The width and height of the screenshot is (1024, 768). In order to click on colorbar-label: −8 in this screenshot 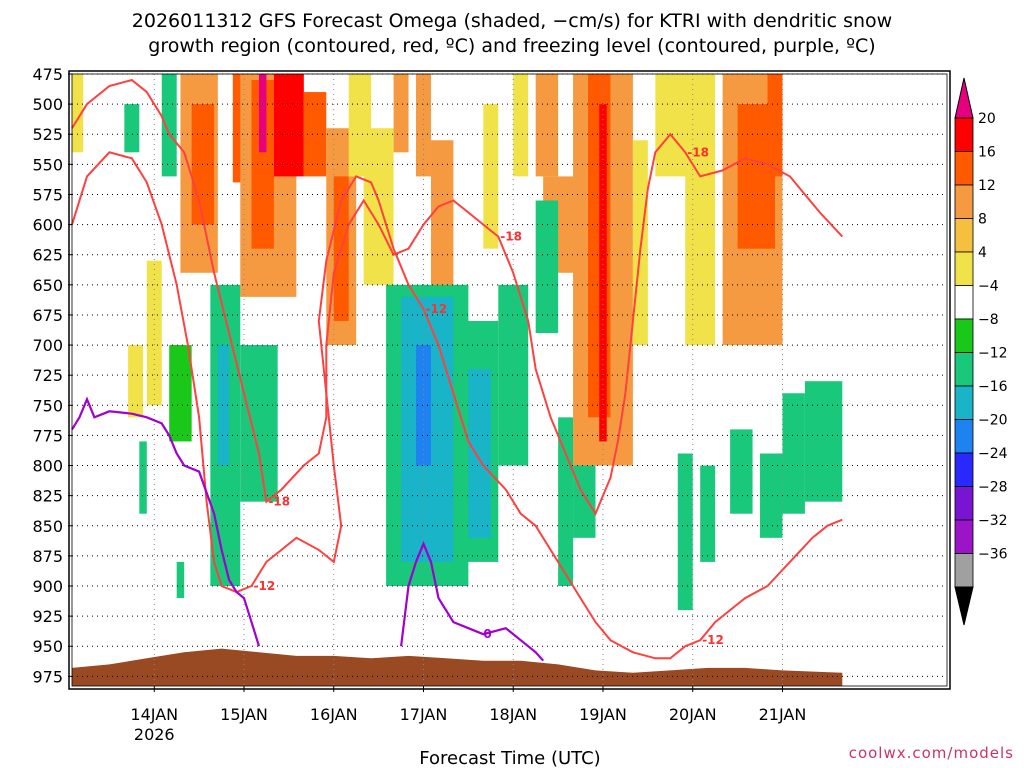, I will do `click(988, 320)`.